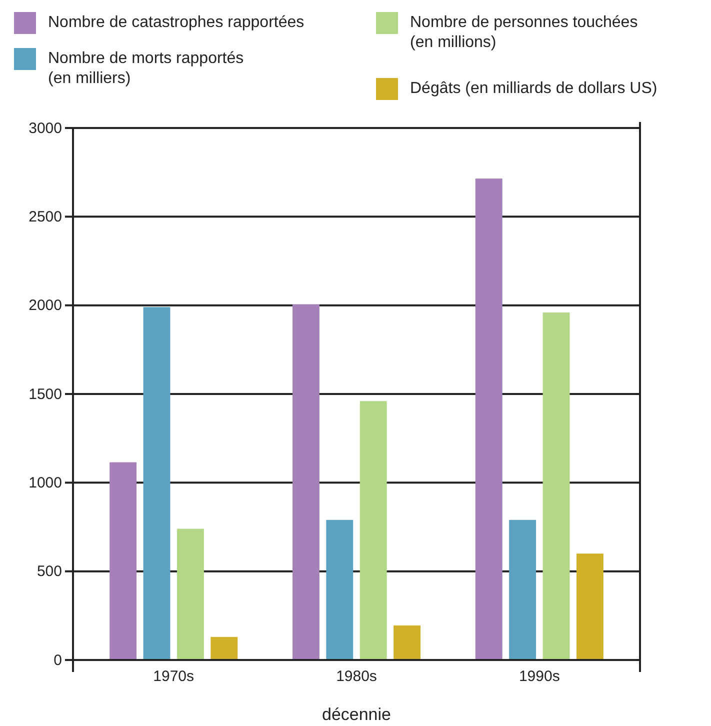  What do you see at coordinates (357, 714) in the screenshot?
I see `x-axis-title: décennie` at bounding box center [357, 714].